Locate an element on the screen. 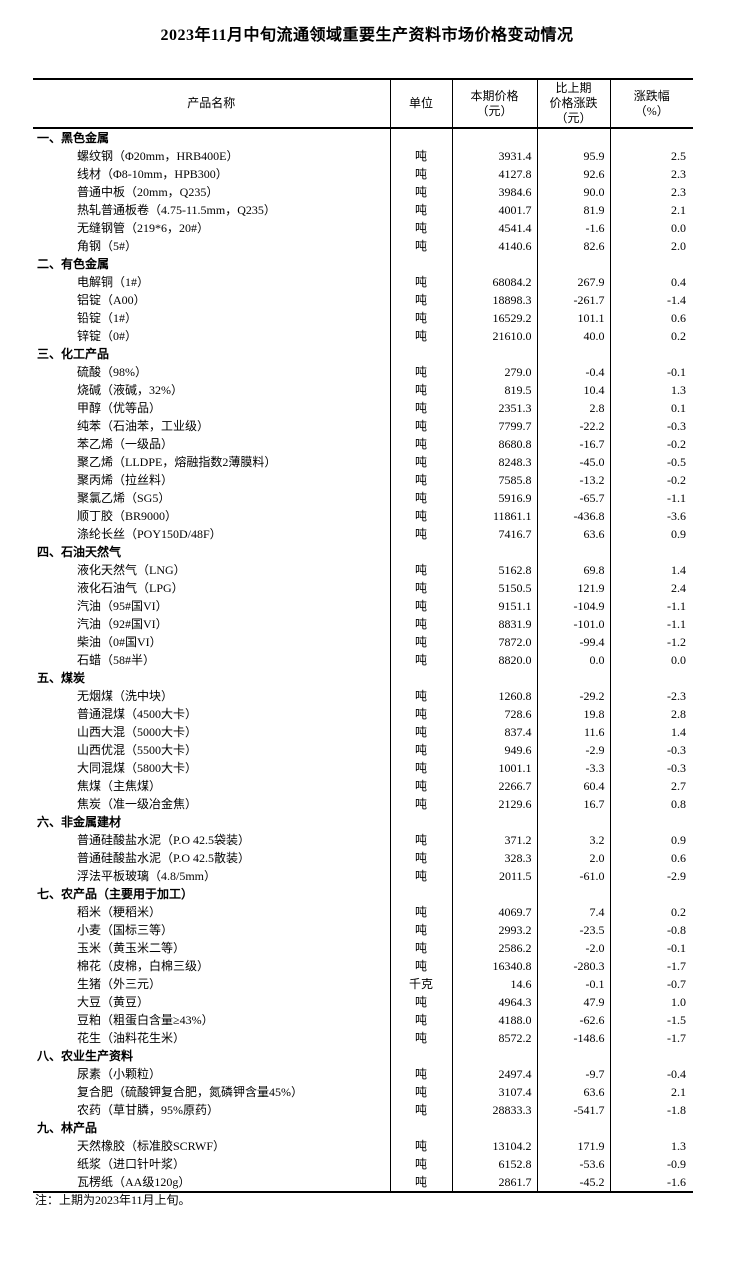  product-name-cell: 普通硅酸盐水泥（P.O 42.5袋装） is located at coordinates (164, 840).